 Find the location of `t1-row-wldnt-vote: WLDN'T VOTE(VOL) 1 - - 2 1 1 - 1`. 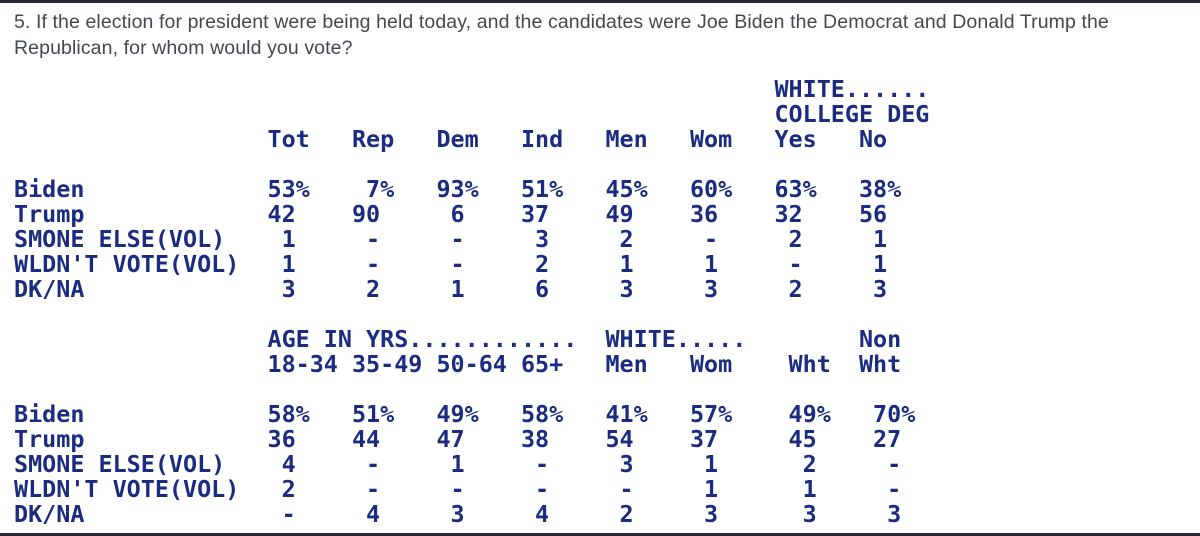

t1-row-wldnt-vote: WLDN'T VOTE(VOL) 1 - - 2 1 1 - 1 is located at coordinates (451, 264).